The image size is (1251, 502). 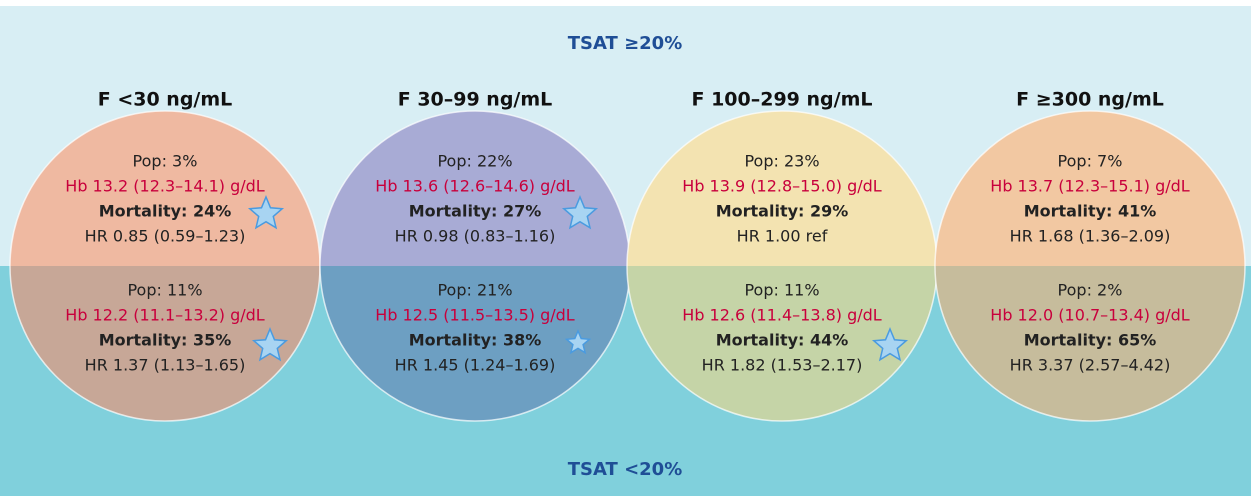 I want to click on hb-text: Hb 12.0 (10.7–13.4) g/dL, so click(x=1090, y=315).